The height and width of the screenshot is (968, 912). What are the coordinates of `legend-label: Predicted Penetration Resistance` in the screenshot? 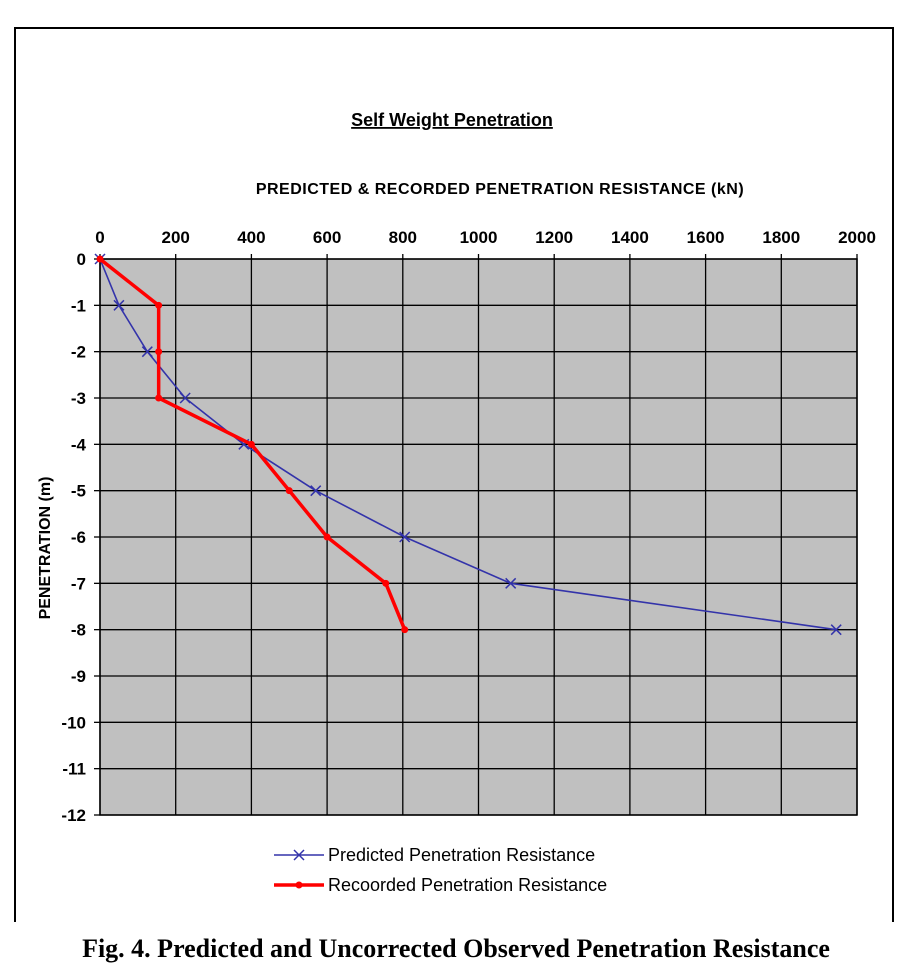 It's located at (461, 855).